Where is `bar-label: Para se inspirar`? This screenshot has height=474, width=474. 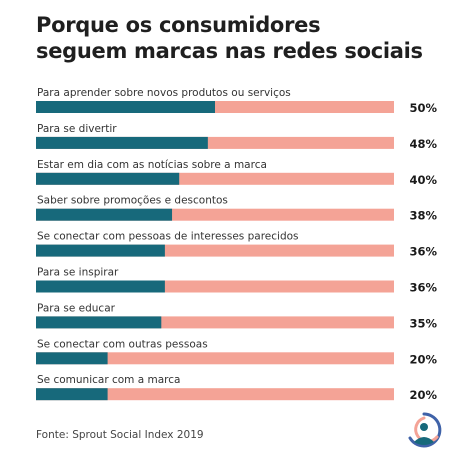
bar-label: Para se inspirar is located at coordinates (78, 273).